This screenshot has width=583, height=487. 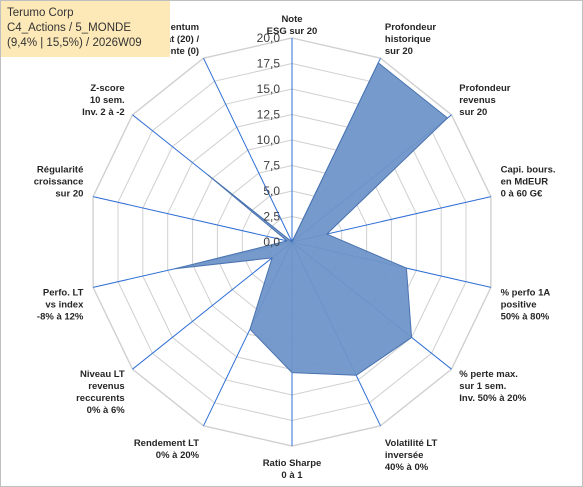 I want to click on axis-label-line: Achat (20) /, so click(x=174, y=39).